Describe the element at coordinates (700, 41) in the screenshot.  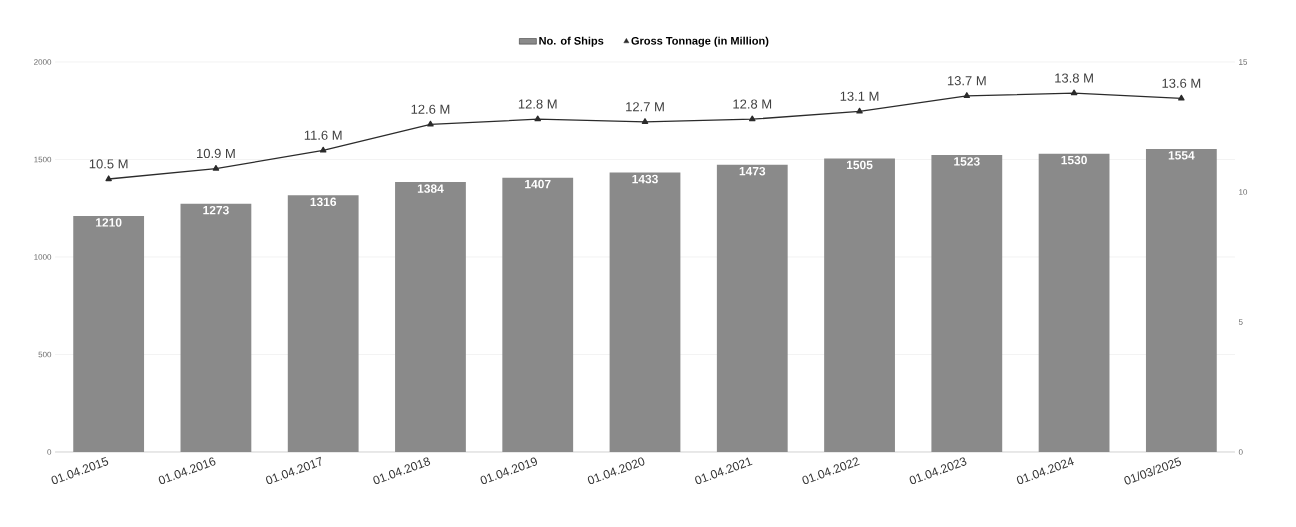
I see `legend-label: Gross Tonnage (in Million)` at that location.